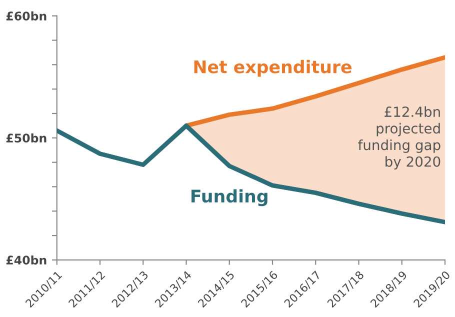  I want to click on series-label: Net expenditure, so click(273, 68).